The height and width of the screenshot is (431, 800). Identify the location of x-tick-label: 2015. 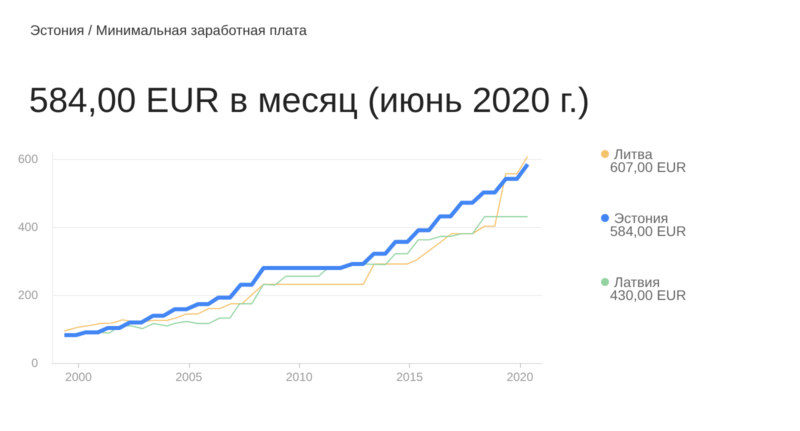
(410, 377).